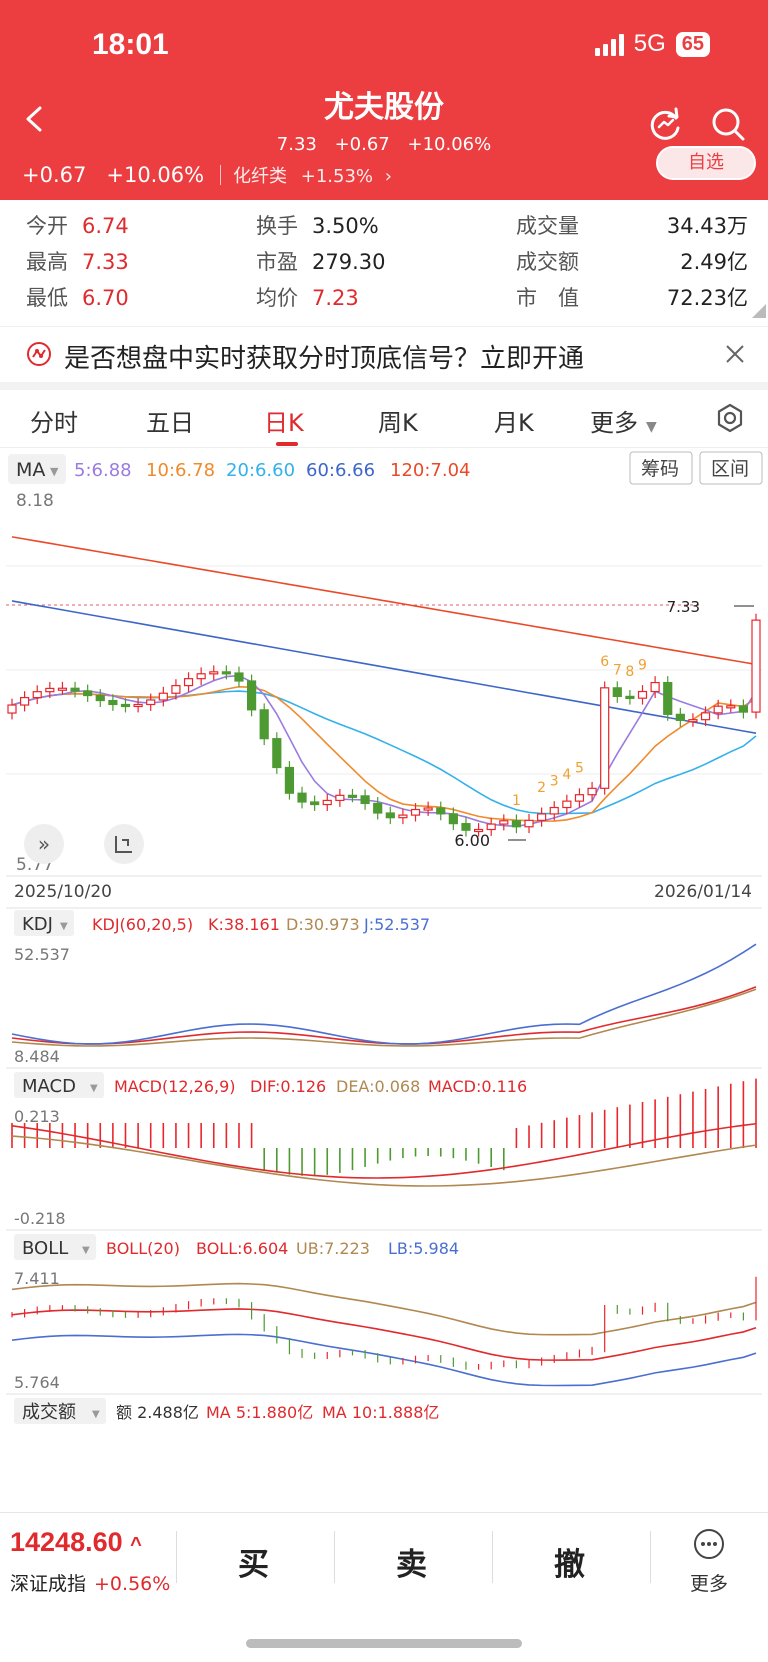 The image size is (768, 1662). I want to click on stat-volume: 成交量 34.43万, so click(632, 226).